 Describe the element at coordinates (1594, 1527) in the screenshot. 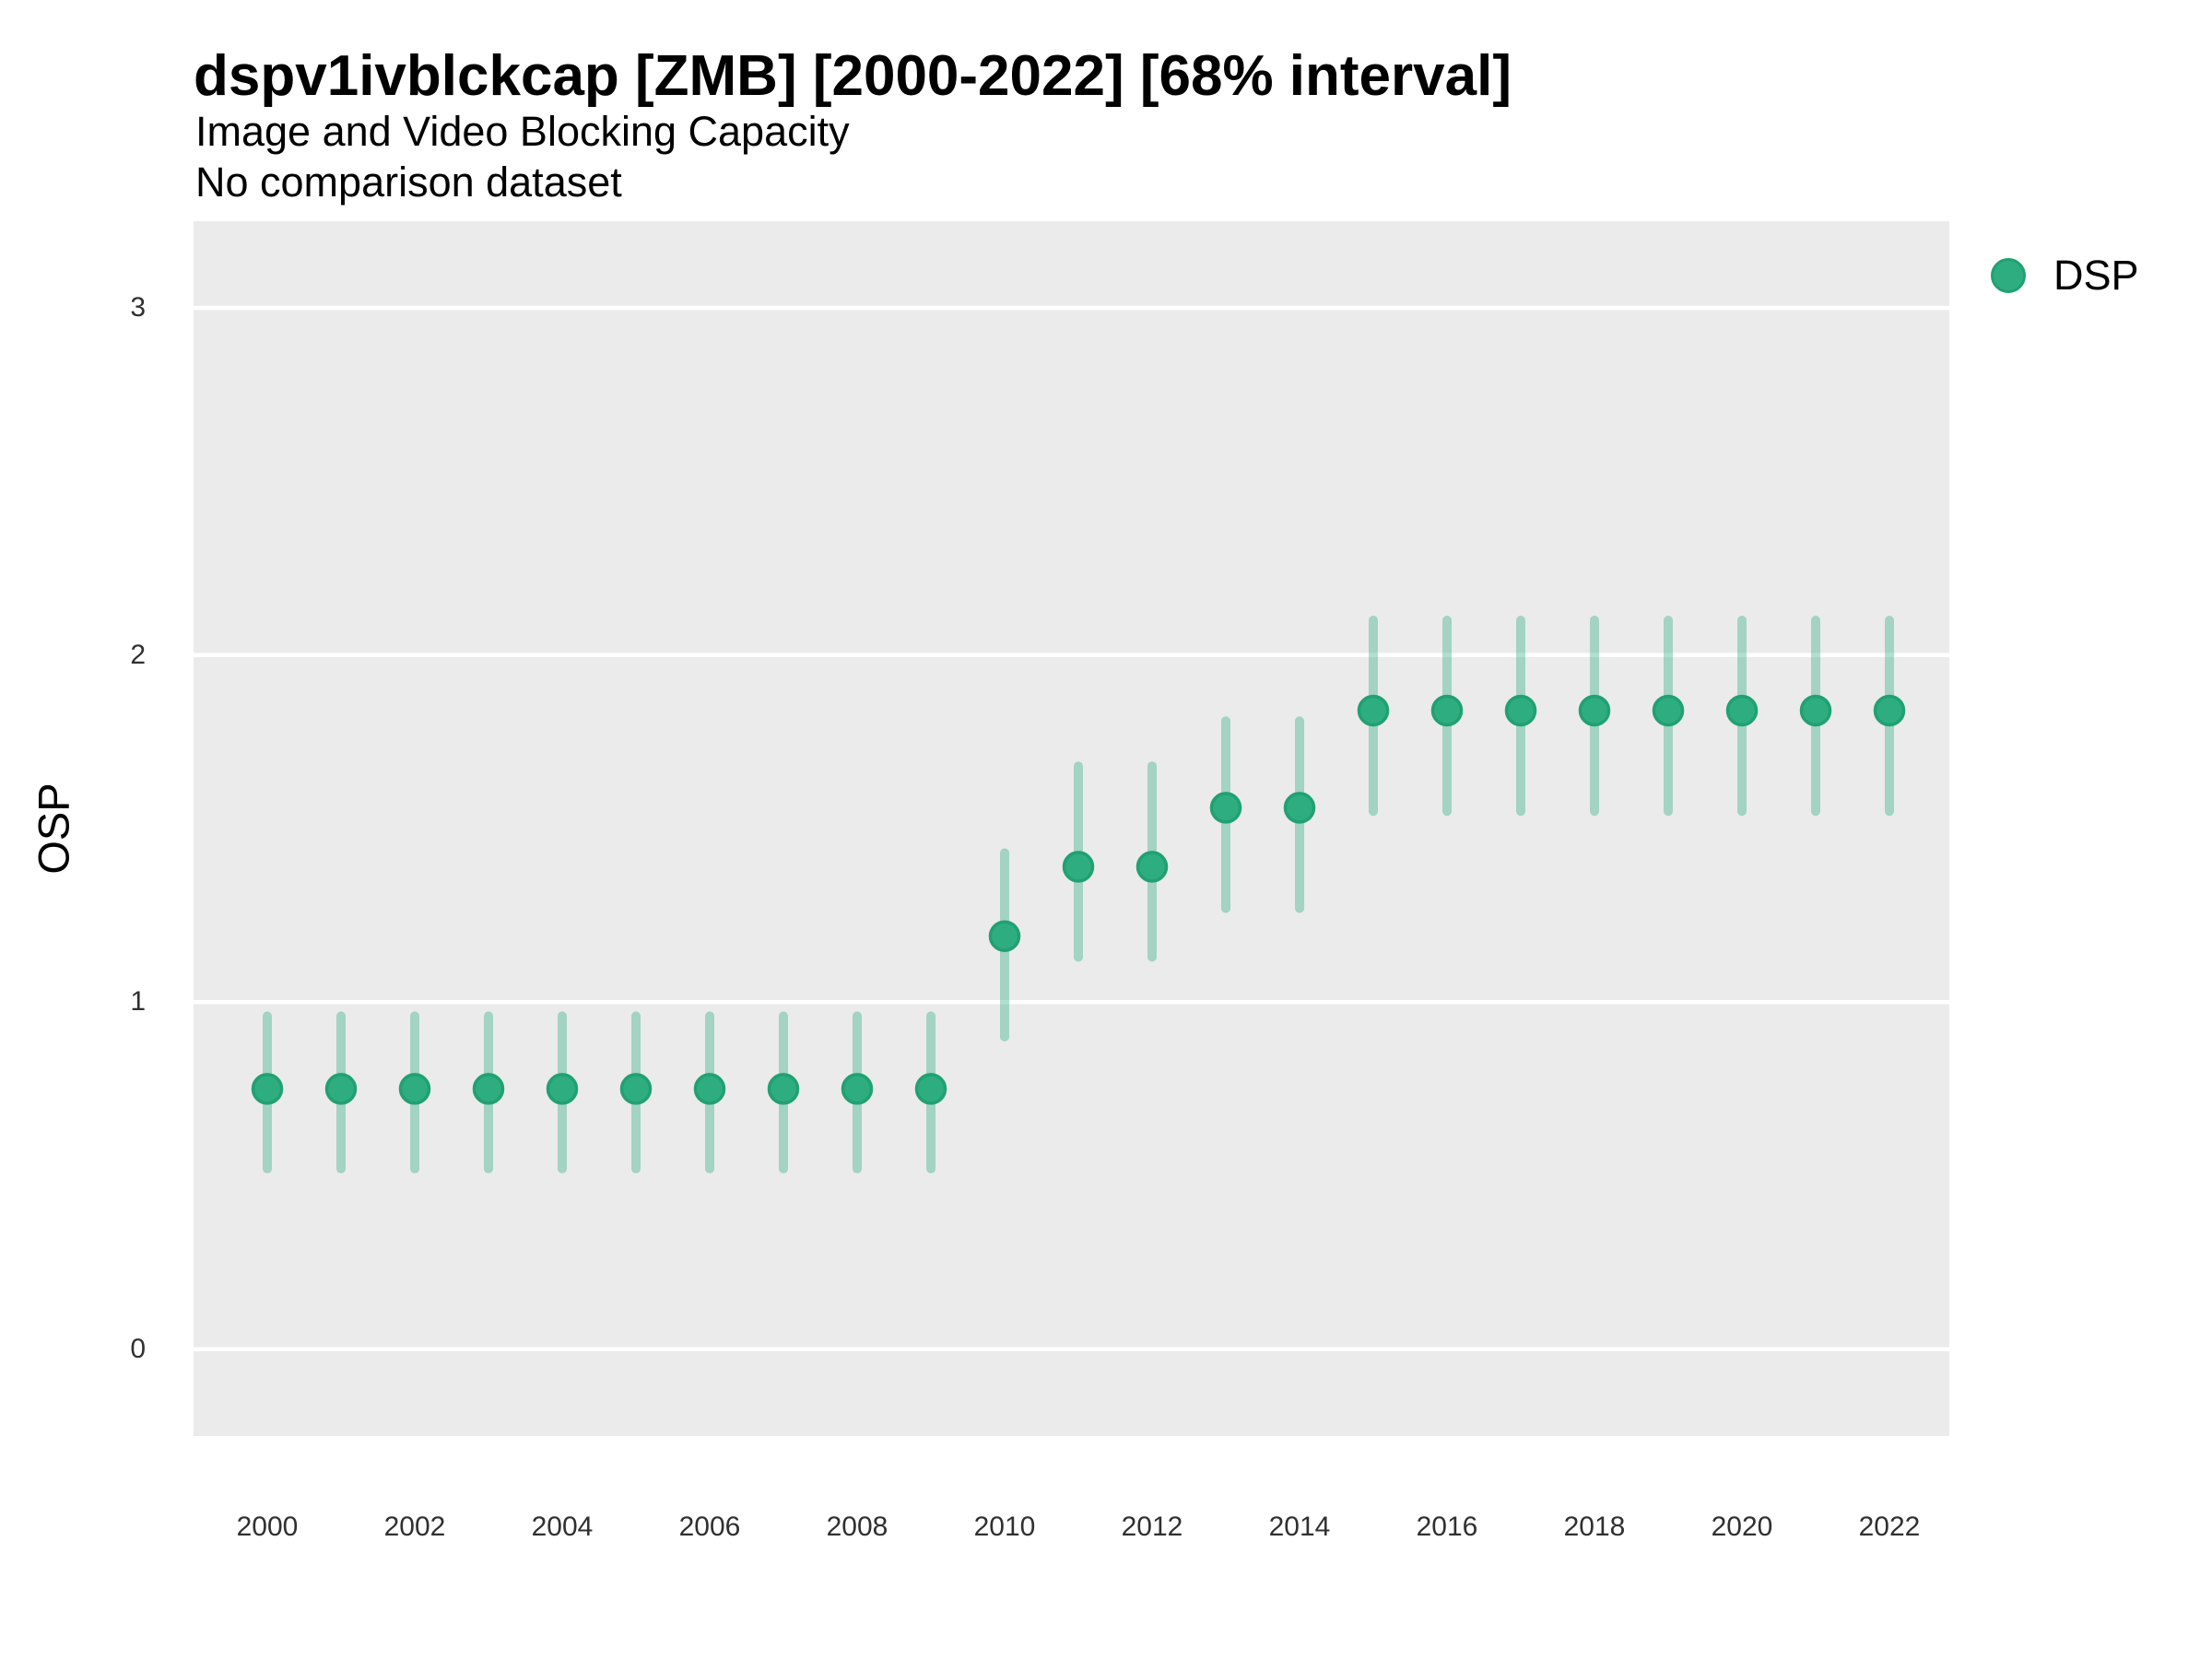

I see `x-tick-label-2018: 2018` at that location.